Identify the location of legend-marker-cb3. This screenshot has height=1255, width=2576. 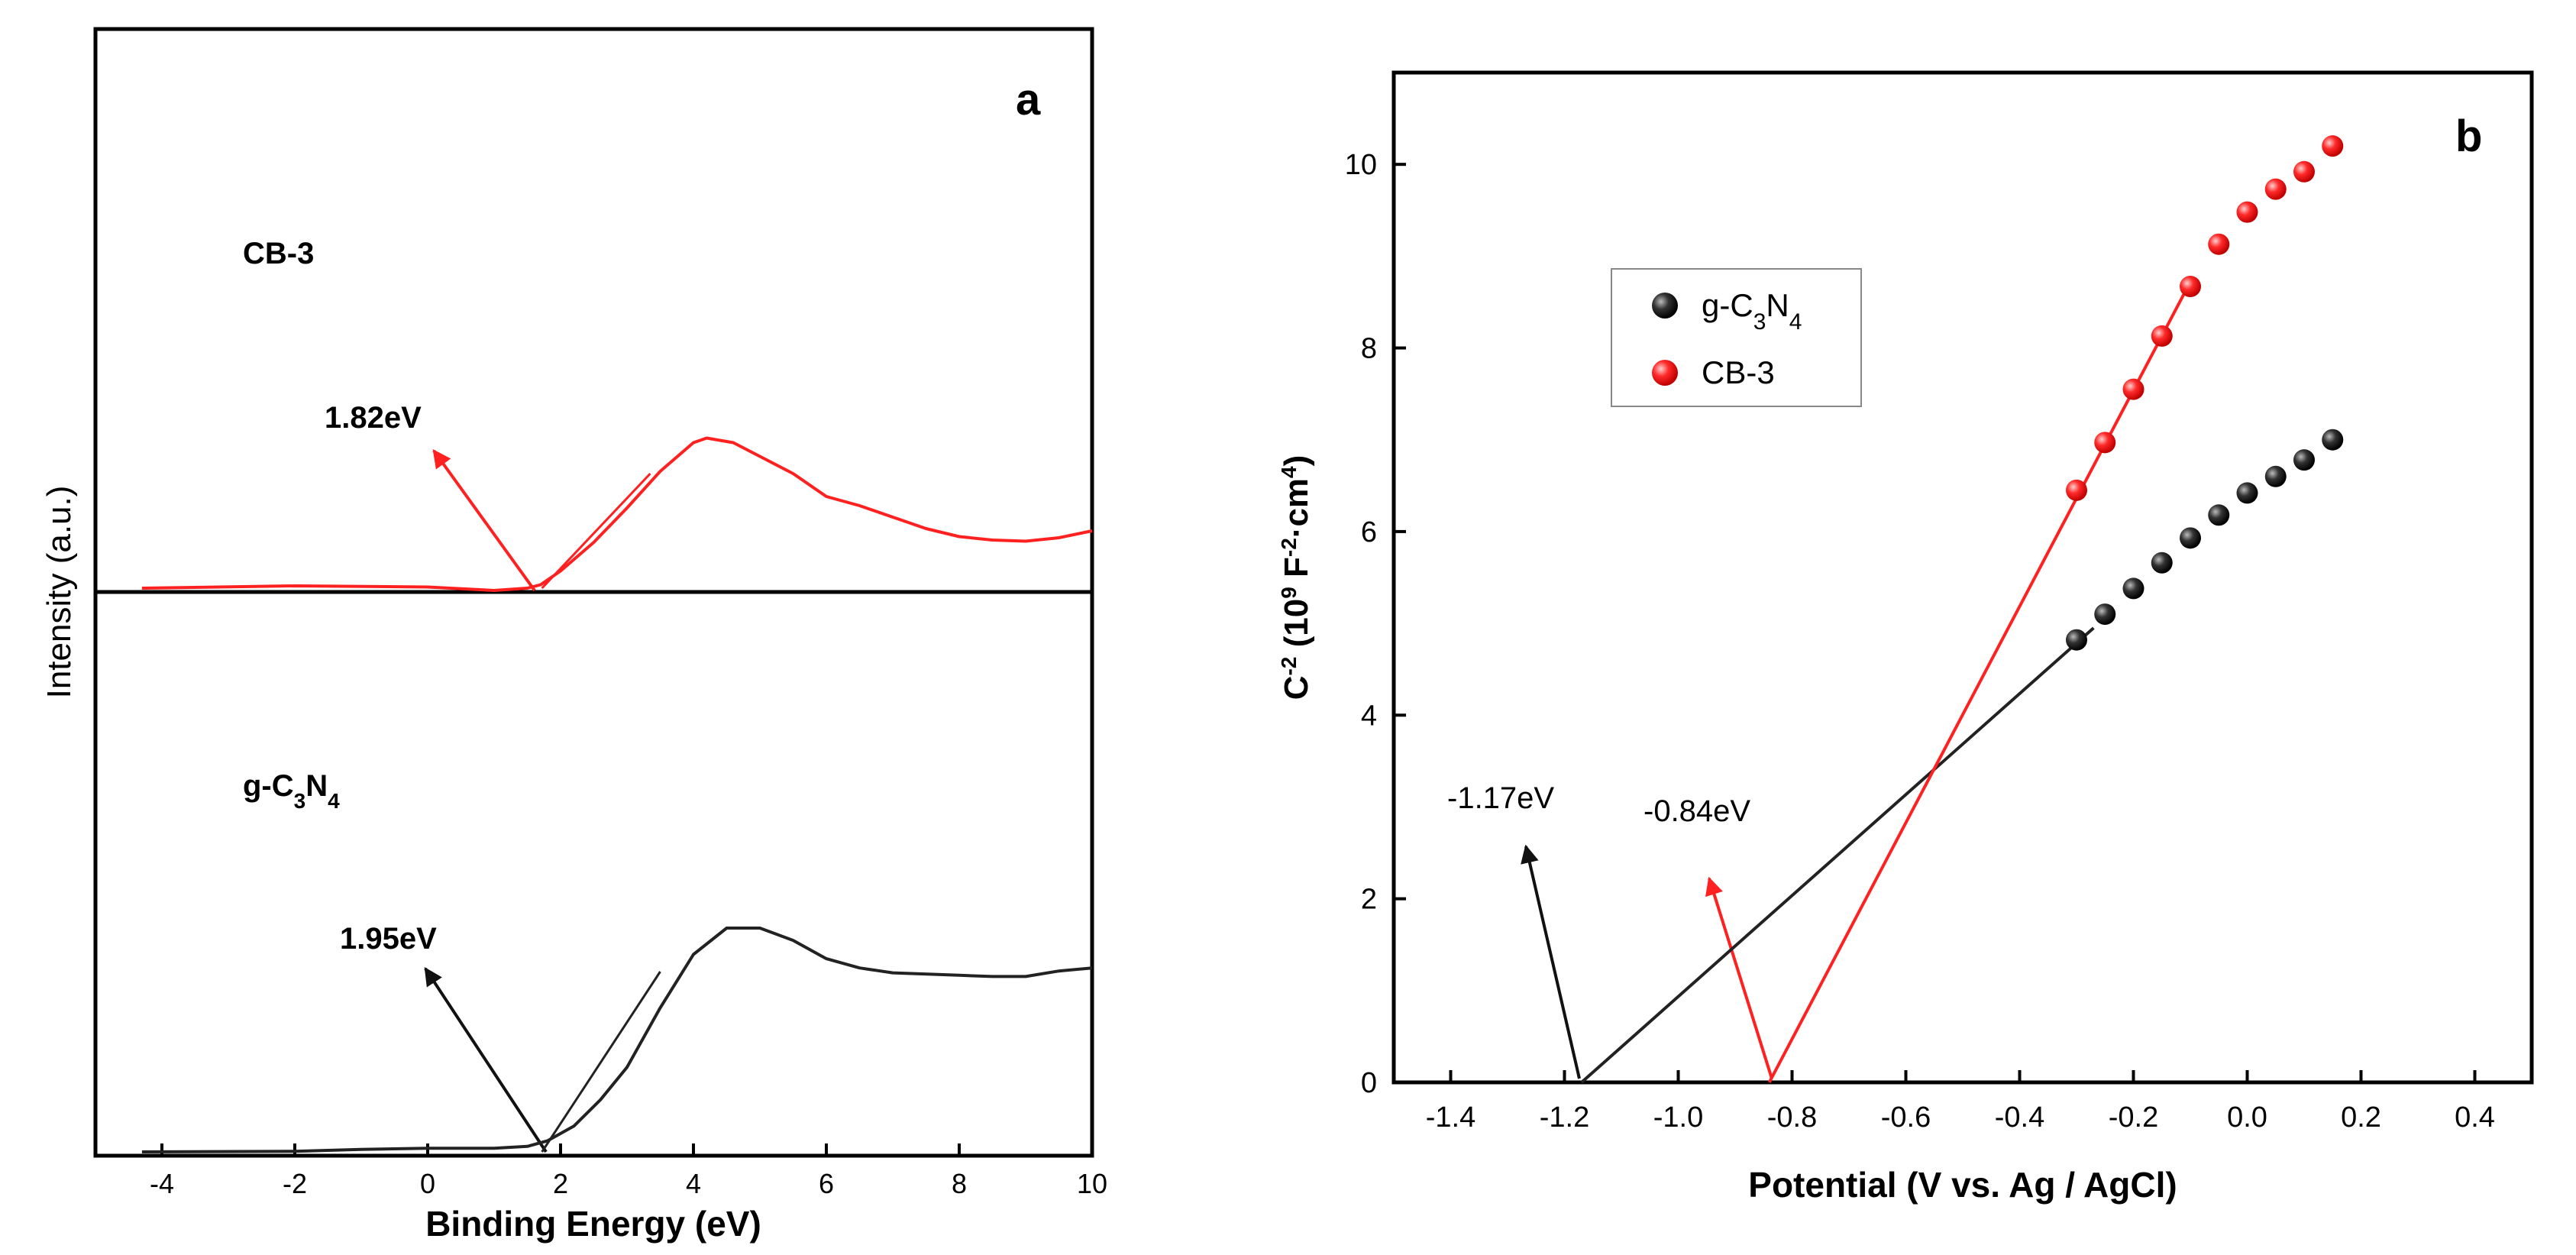
(1665, 373).